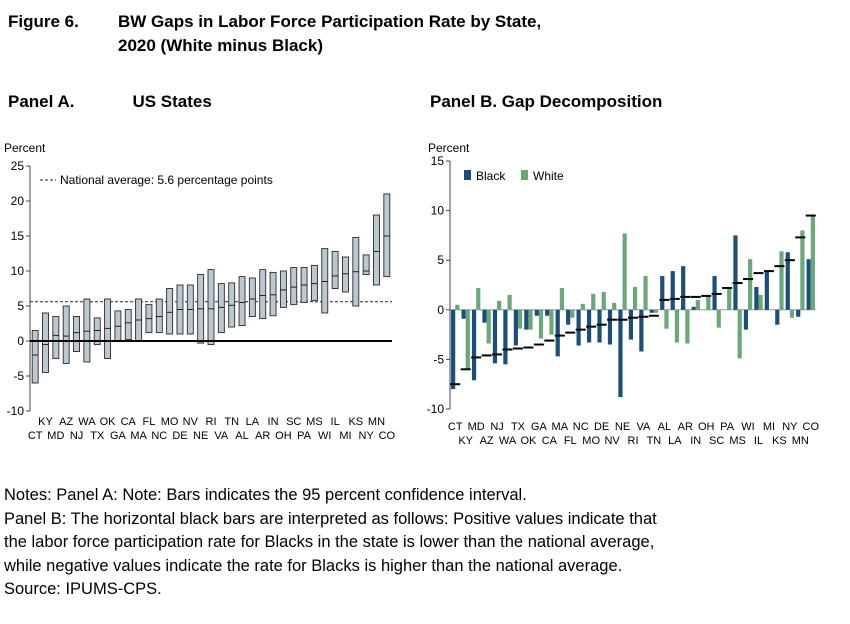 The width and height of the screenshot is (850, 624). What do you see at coordinates (45, 422) in the screenshot?
I see `x-tick-label: KY` at bounding box center [45, 422].